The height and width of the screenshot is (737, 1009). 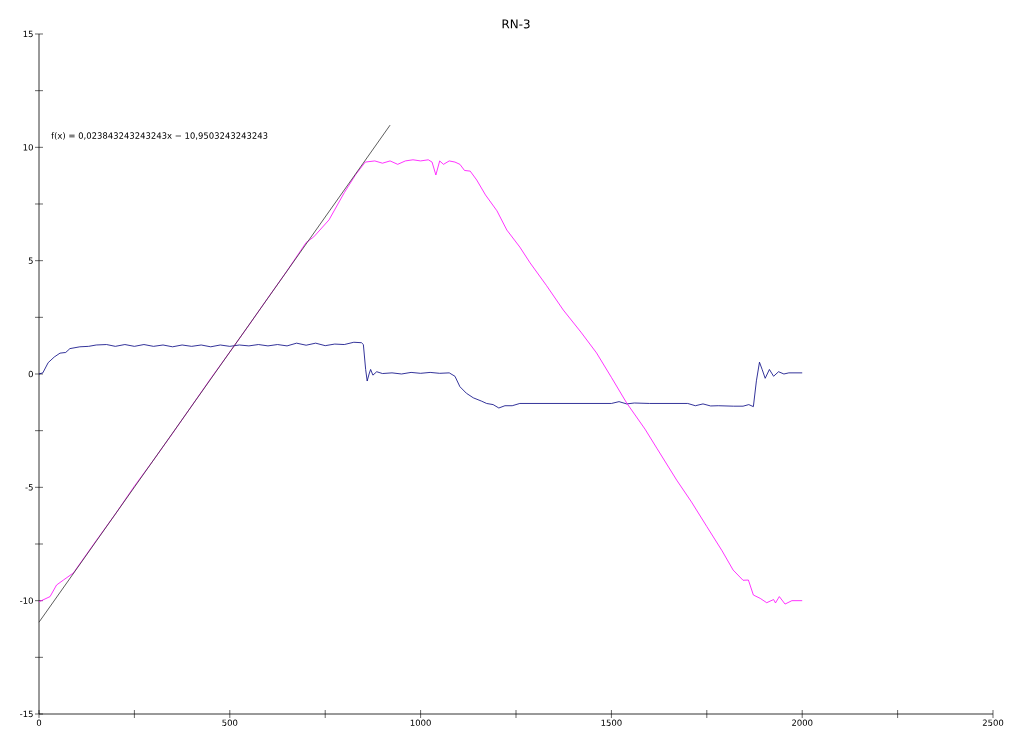 What do you see at coordinates (26, 600) in the screenshot?
I see `y-tick-label: -10` at bounding box center [26, 600].